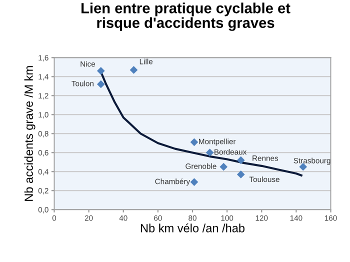  I want to click on y-axis-title: Nb accidents grave /M km, so click(30, 133).